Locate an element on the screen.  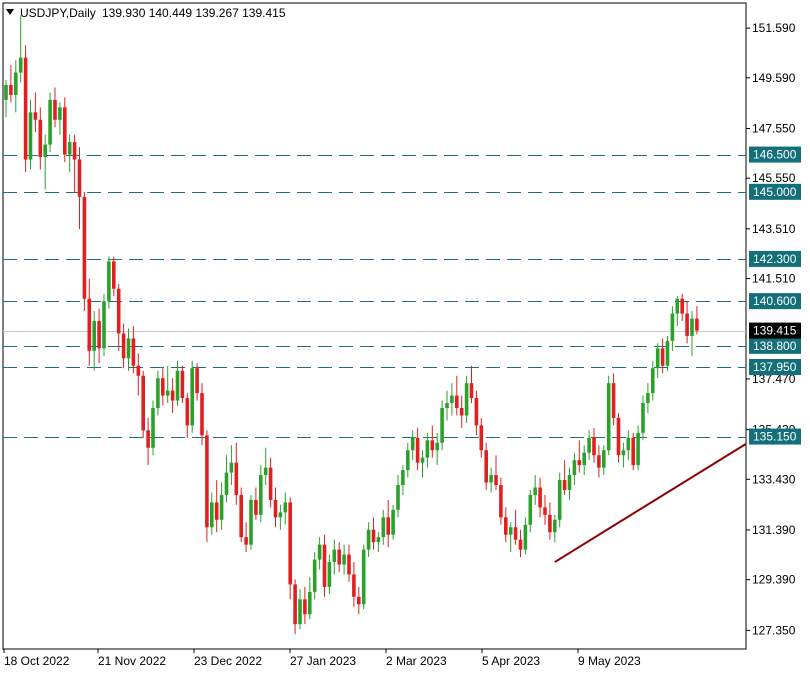
level-tag-label: 135.150 is located at coordinates (775, 437).